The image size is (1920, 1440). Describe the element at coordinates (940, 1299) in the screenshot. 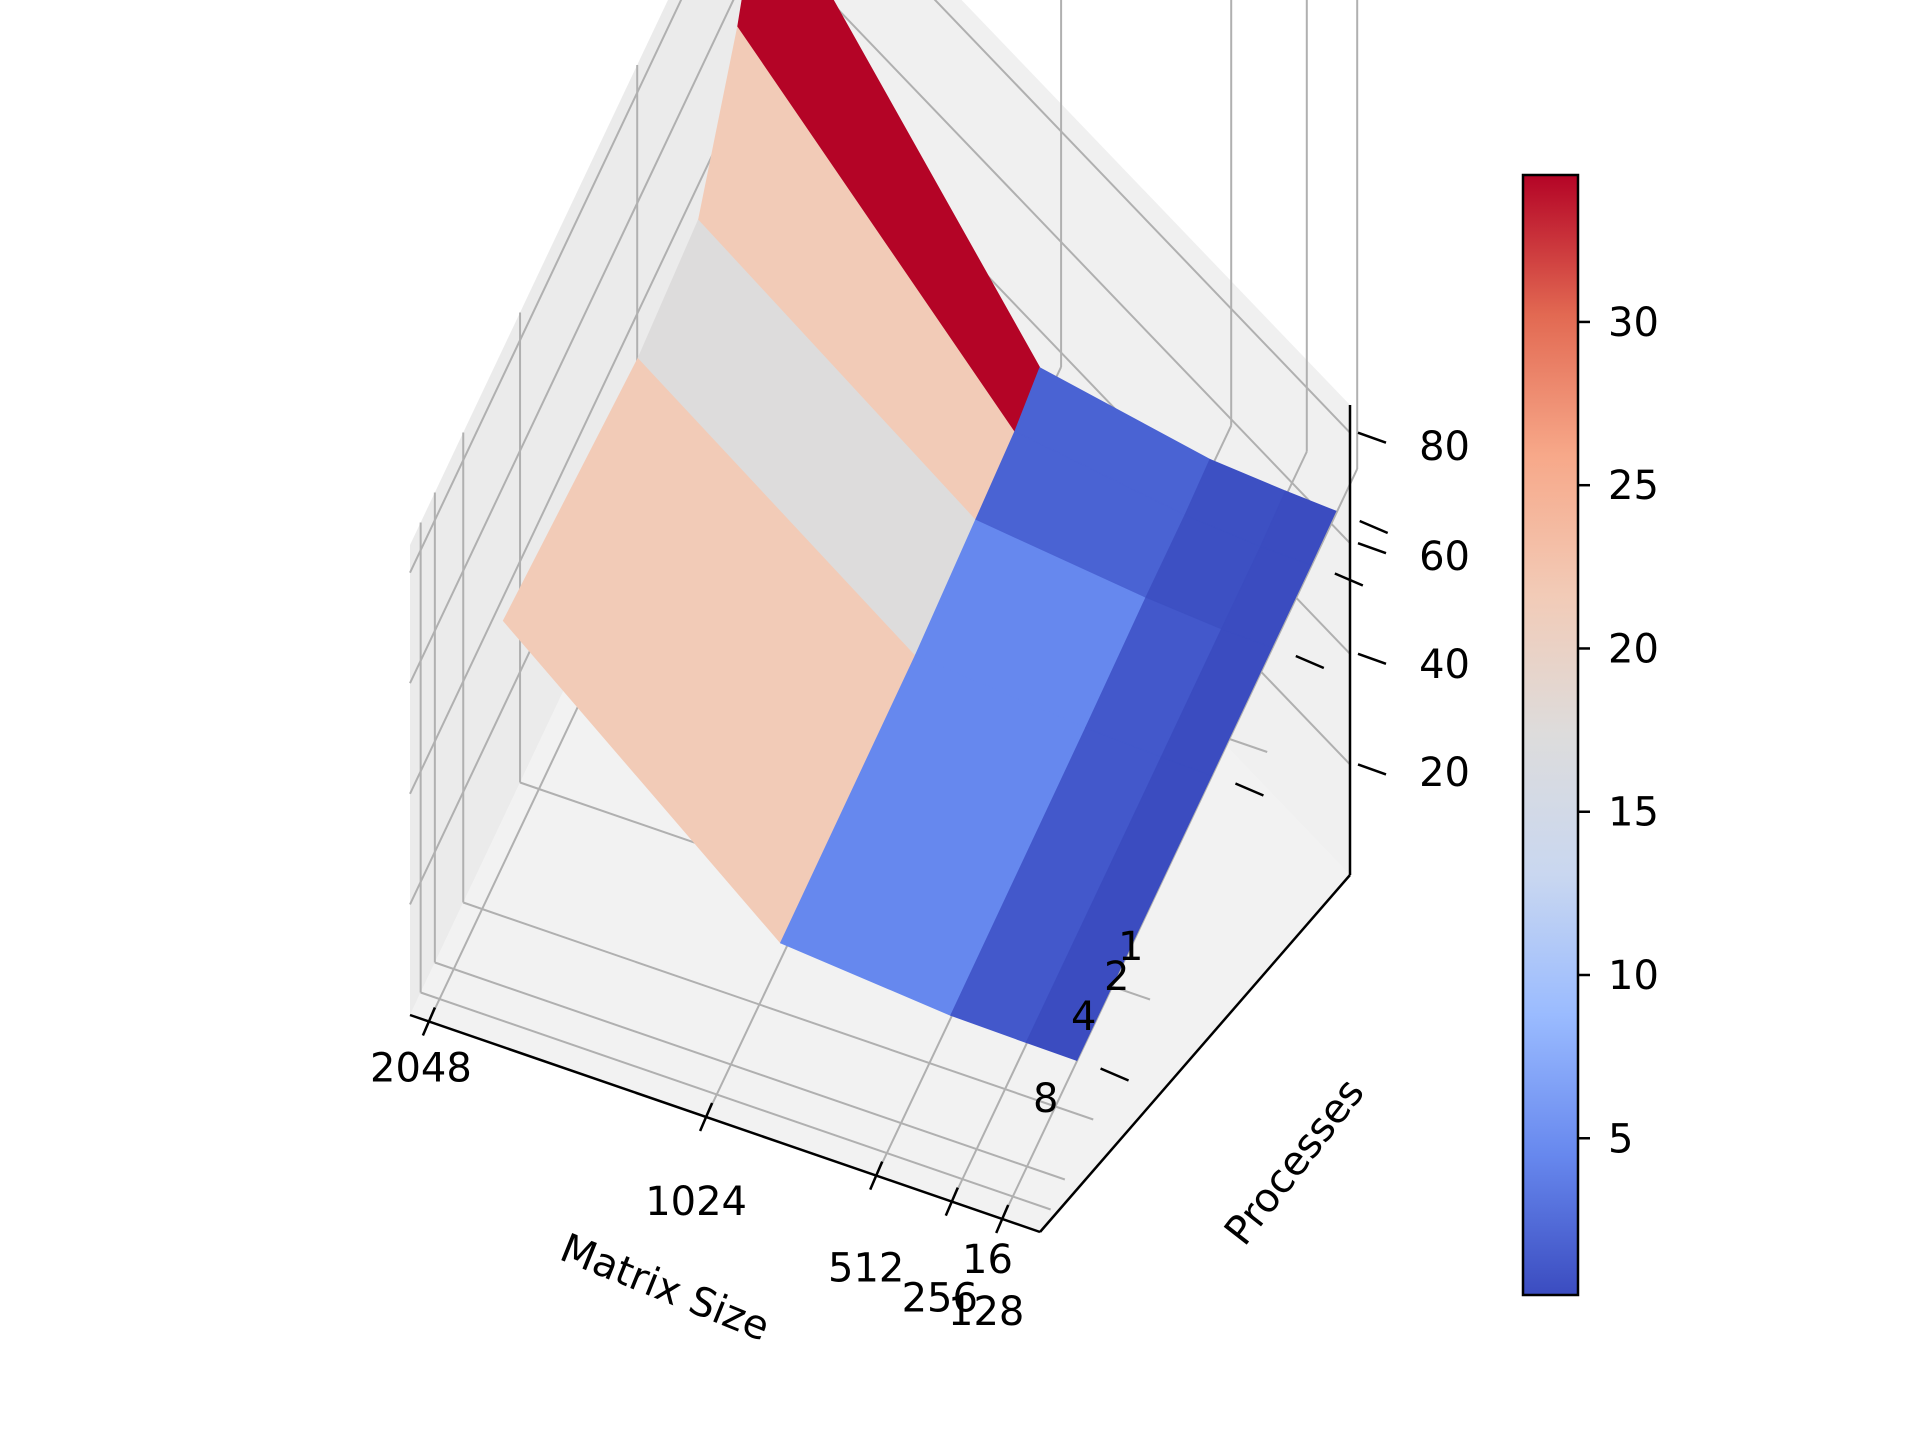

I see `x-tick-label: 256` at that location.